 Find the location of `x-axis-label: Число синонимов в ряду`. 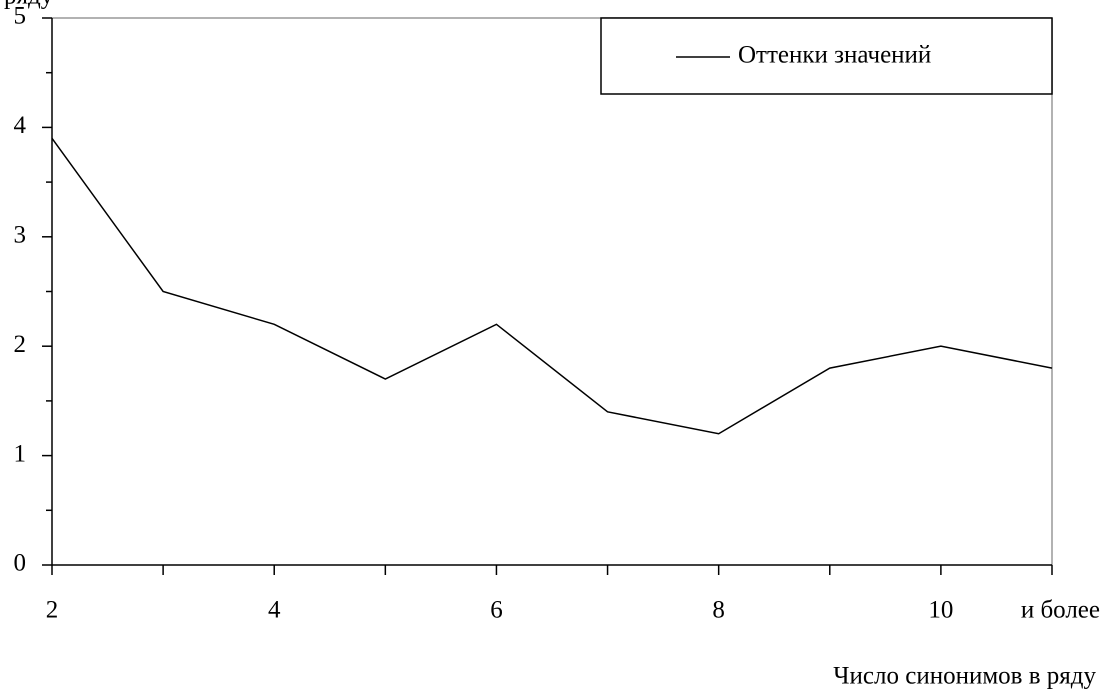

x-axis-label: Число синонимов в ряду is located at coordinates (964, 676).